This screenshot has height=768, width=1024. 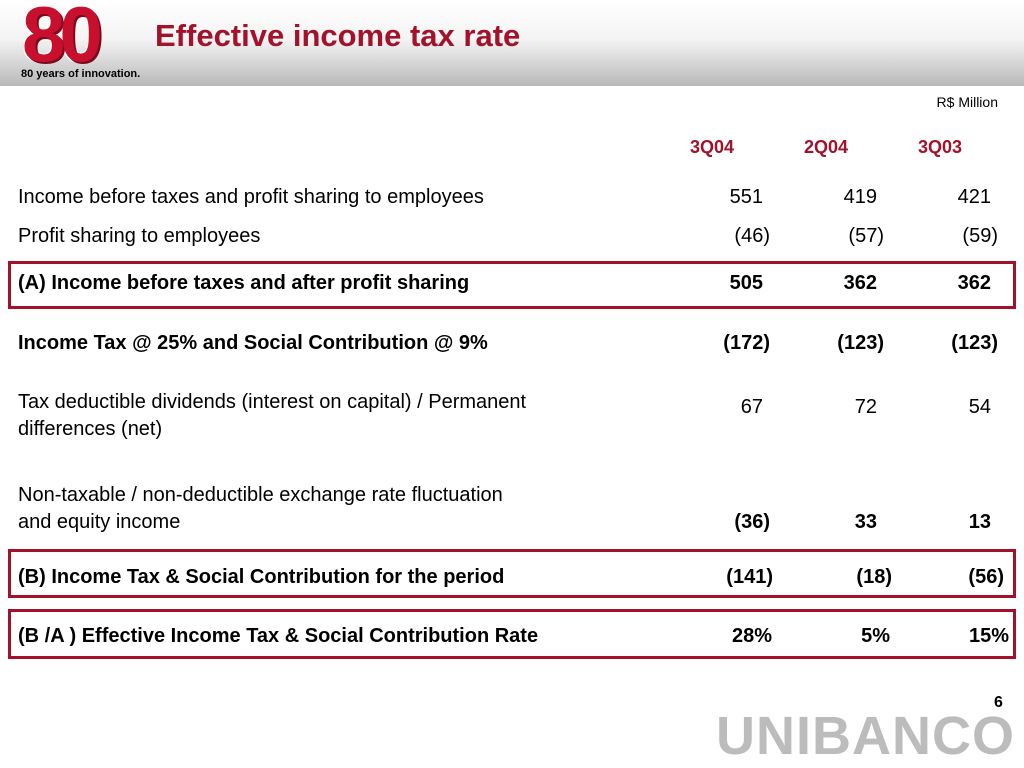 What do you see at coordinates (749, 577) in the screenshot?
I see `row-value-3q04: (141)` at bounding box center [749, 577].